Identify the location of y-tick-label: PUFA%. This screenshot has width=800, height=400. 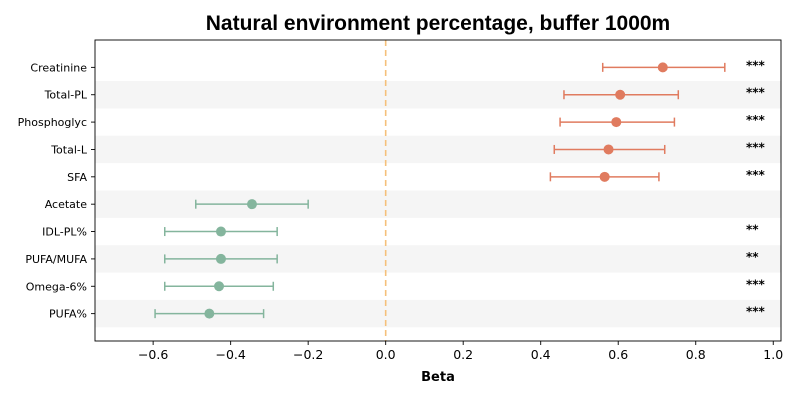
(68, 314).